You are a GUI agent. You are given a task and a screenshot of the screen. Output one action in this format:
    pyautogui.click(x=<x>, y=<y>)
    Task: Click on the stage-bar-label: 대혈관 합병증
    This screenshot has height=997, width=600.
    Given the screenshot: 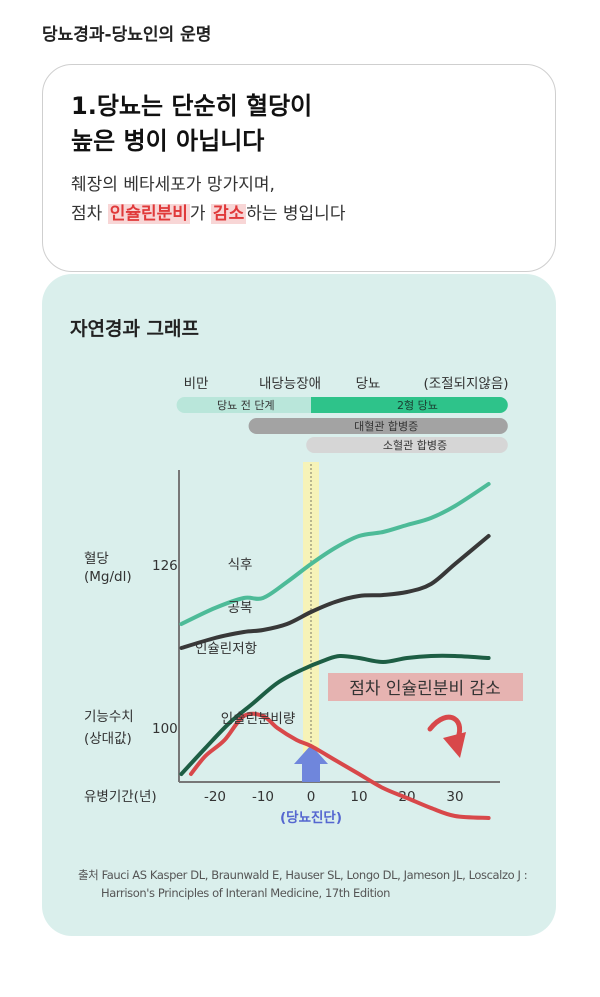 What is the action you would take?
    pyautogui.click(x=386, y=426)
    